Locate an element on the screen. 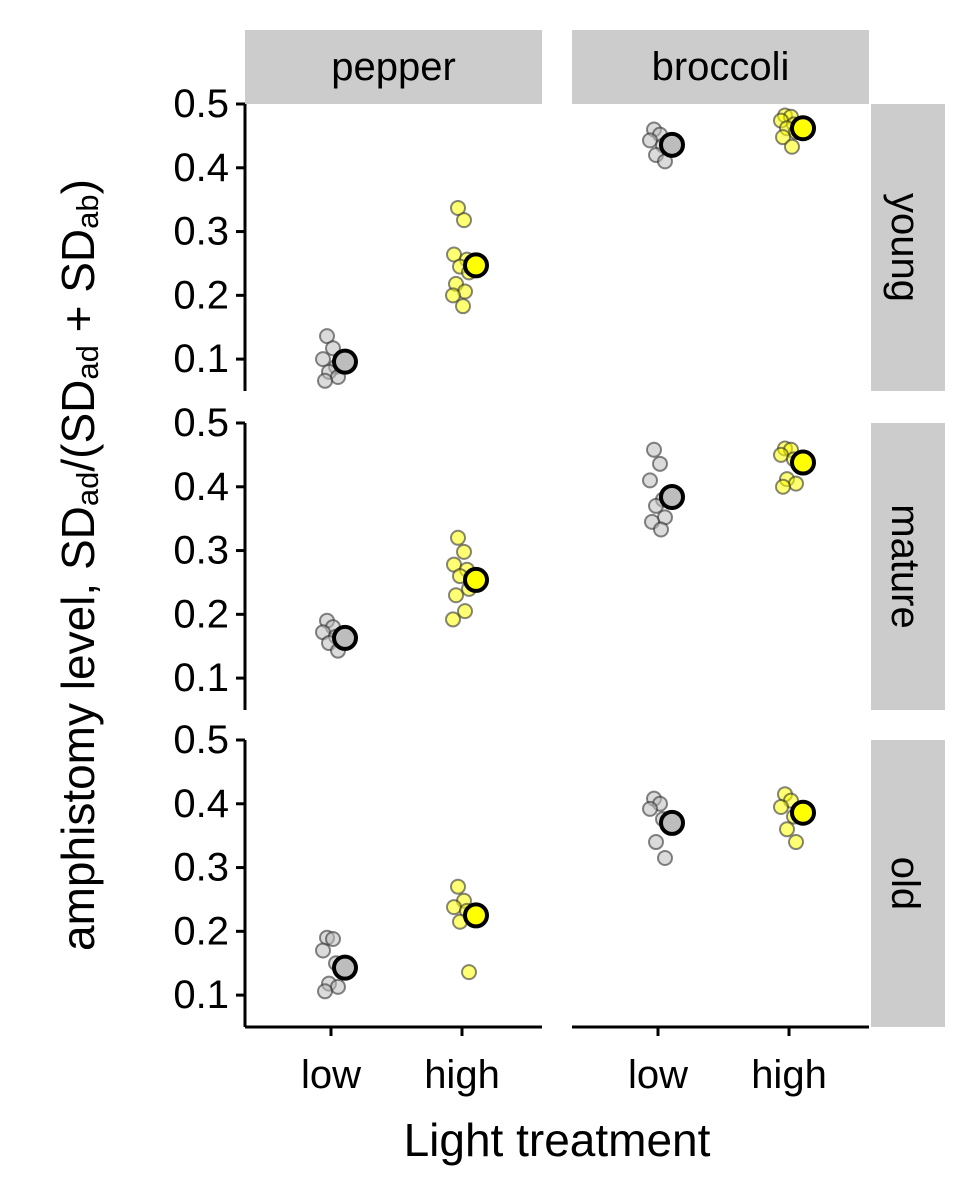  strip-row-old-bg is located at coordinates (908, 883).